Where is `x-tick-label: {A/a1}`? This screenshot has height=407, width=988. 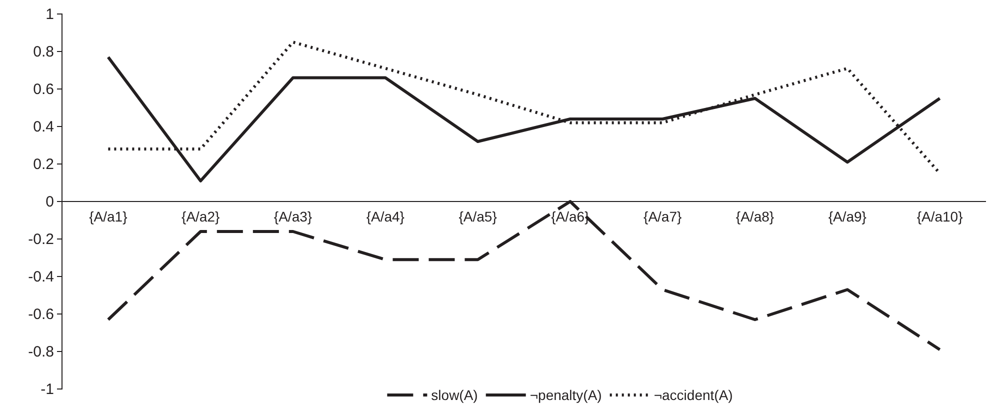 x-tick-label: {A/a1} is located at coordinates (108, 216).